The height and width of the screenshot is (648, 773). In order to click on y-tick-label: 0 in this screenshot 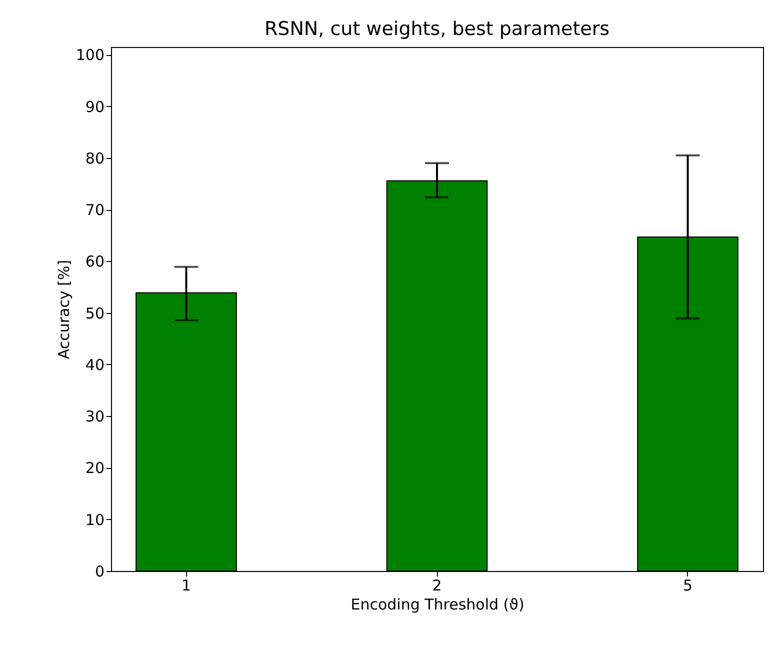, I will do `click(99, 571)`.